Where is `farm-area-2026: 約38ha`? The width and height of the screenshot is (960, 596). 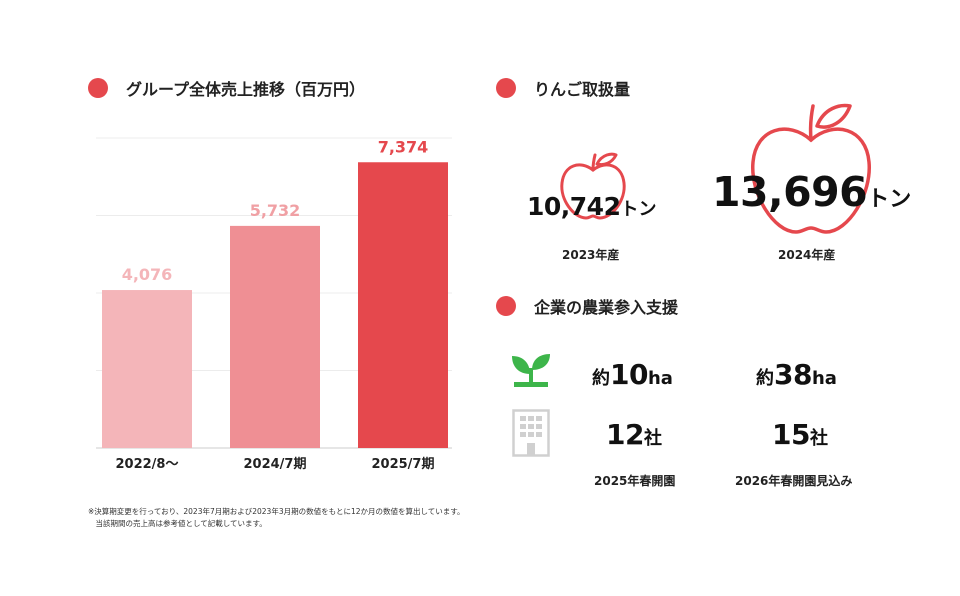 farm-area-2026: 約38ha is located at coordinates (796, 374).